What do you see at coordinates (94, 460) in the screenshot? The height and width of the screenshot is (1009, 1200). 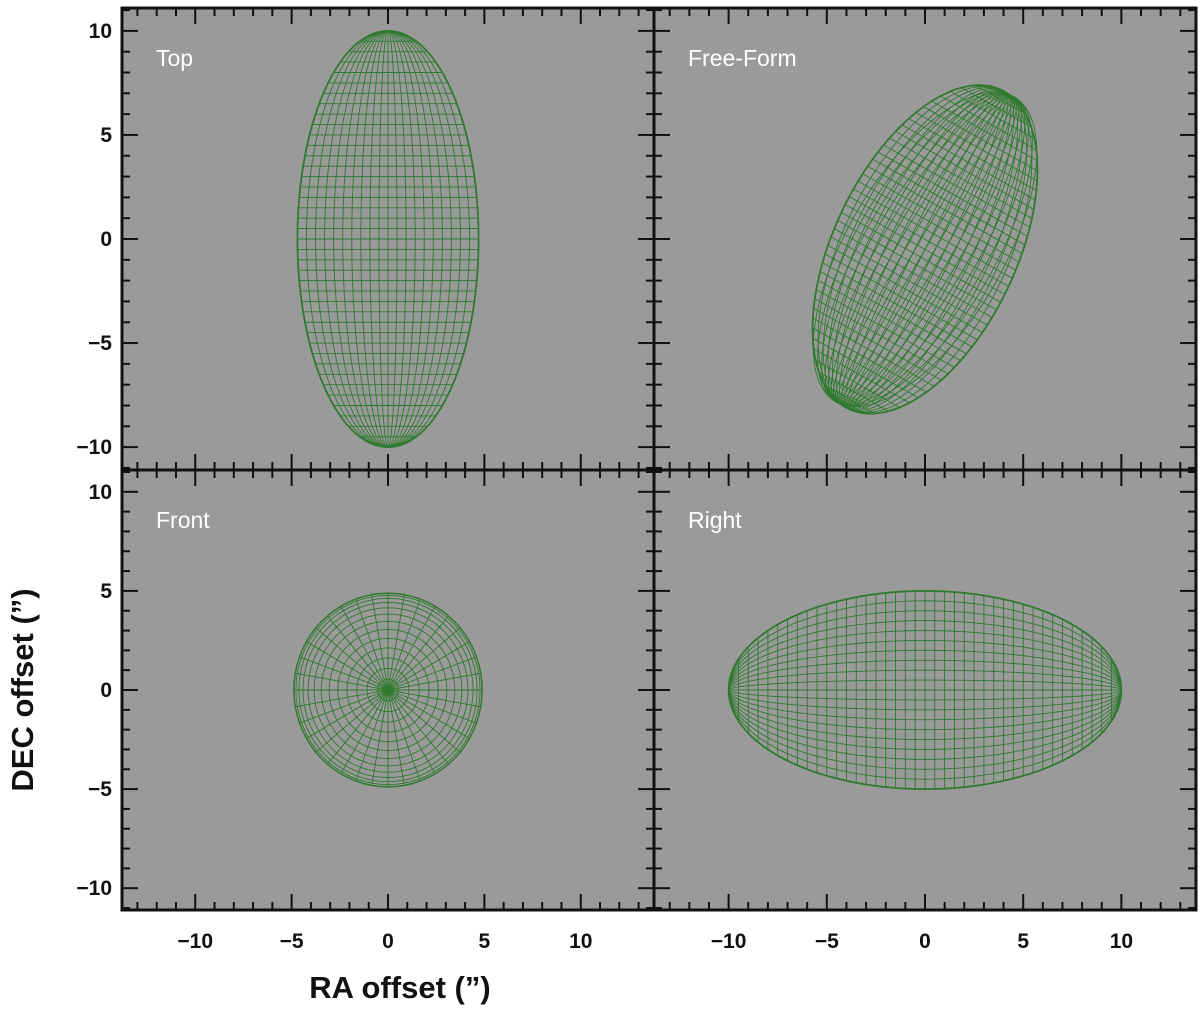 I see `y-tick-labels: −10 −5 0 5 10 −10 −5 0 5 10` at bounding box center [94, 460].